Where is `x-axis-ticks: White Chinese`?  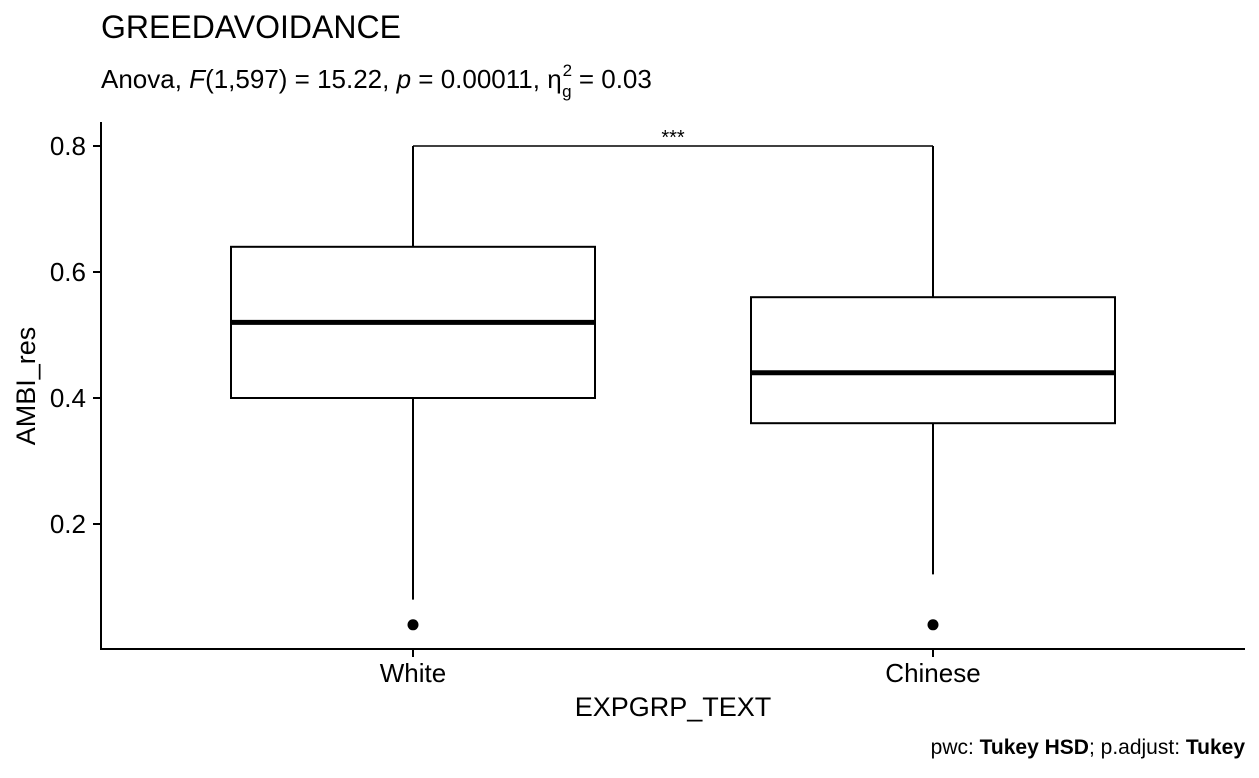
x-axis-ticks: White Chinese is located at coordinates (680, 668).